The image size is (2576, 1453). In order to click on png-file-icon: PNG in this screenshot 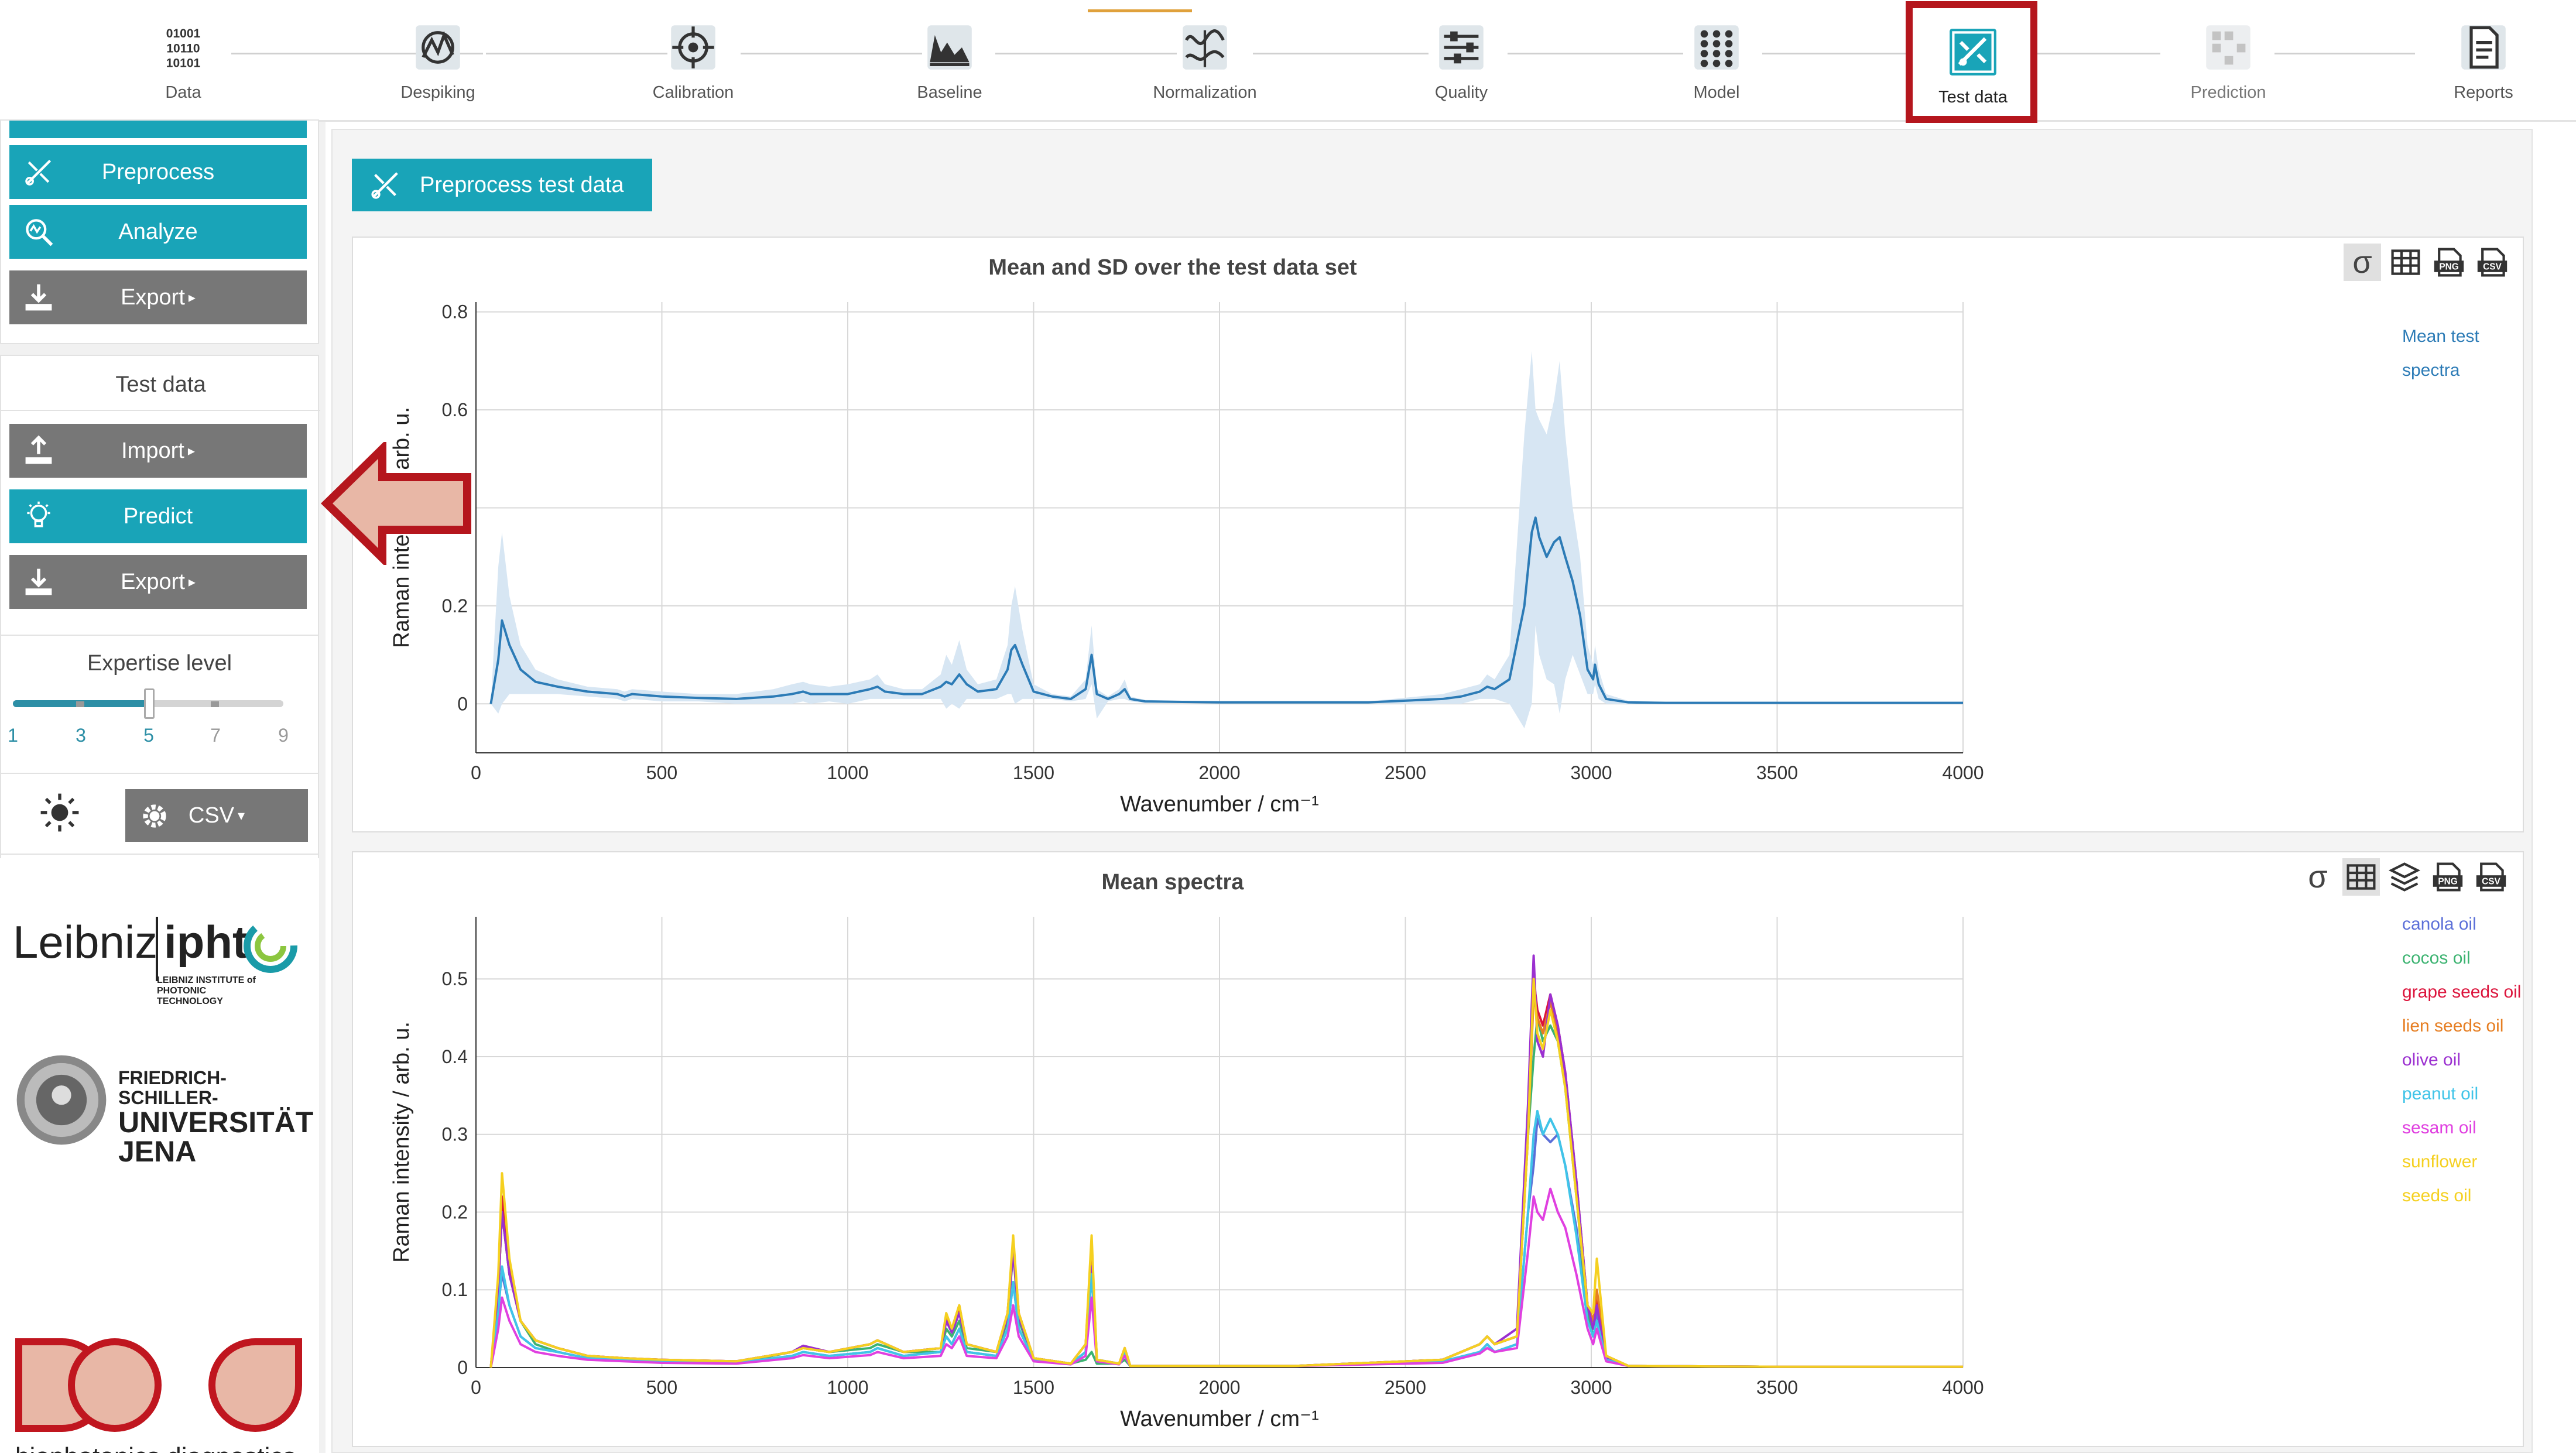, I will do `click(2449, 262)`.